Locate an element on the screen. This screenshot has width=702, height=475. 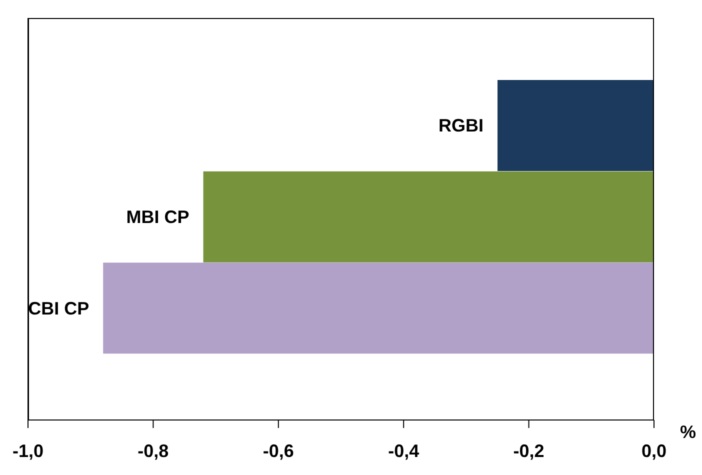
y-tick-label: RGBI is located at coordinates (461, 126).